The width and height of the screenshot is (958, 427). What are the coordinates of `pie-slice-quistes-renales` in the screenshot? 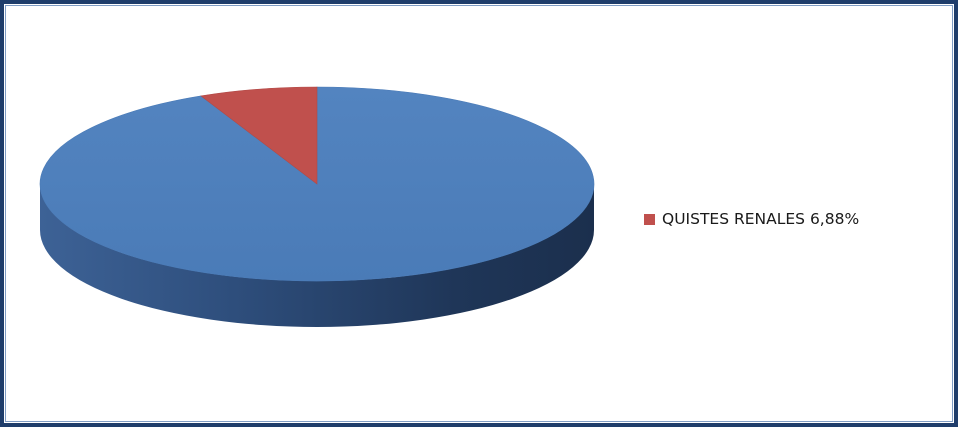 It's located at (259, 135).